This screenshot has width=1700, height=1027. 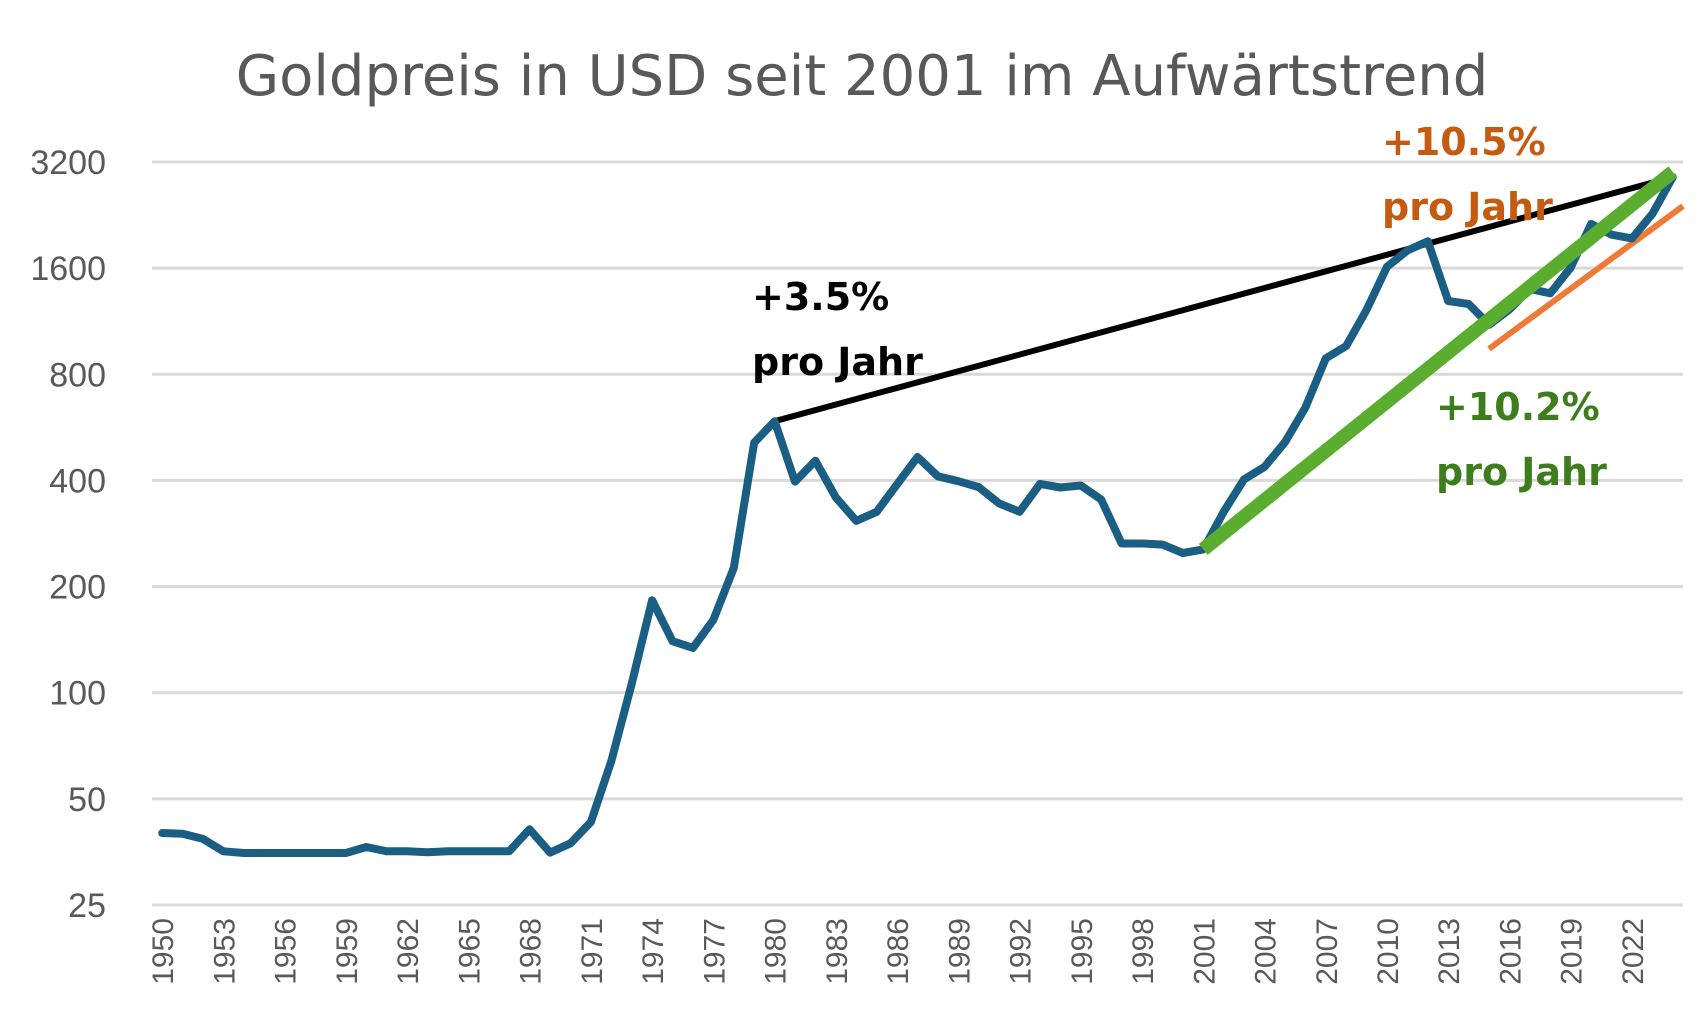 I want to click on x-tick-label: 1983, so click(x=837, y=951).